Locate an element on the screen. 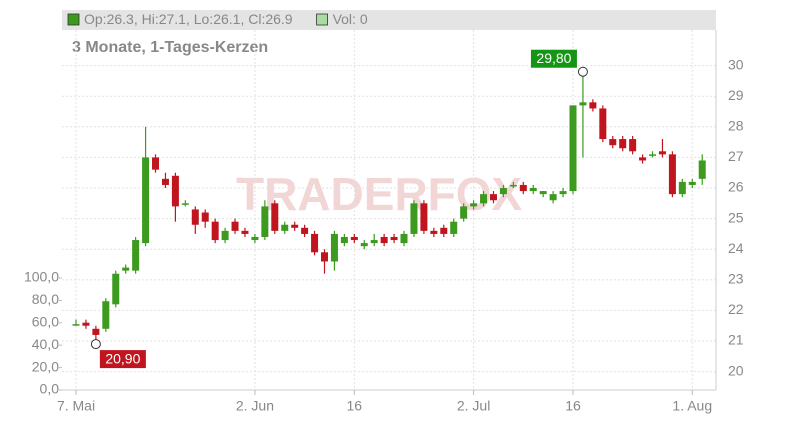  y-tick-label: 26 is located at coordinates (736, 187).